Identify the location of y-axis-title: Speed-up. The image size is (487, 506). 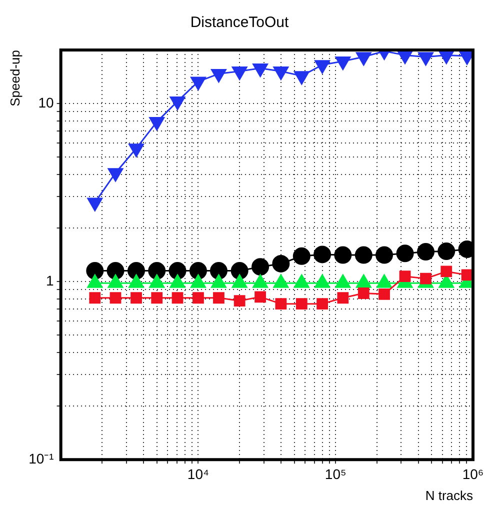
(14, 78).